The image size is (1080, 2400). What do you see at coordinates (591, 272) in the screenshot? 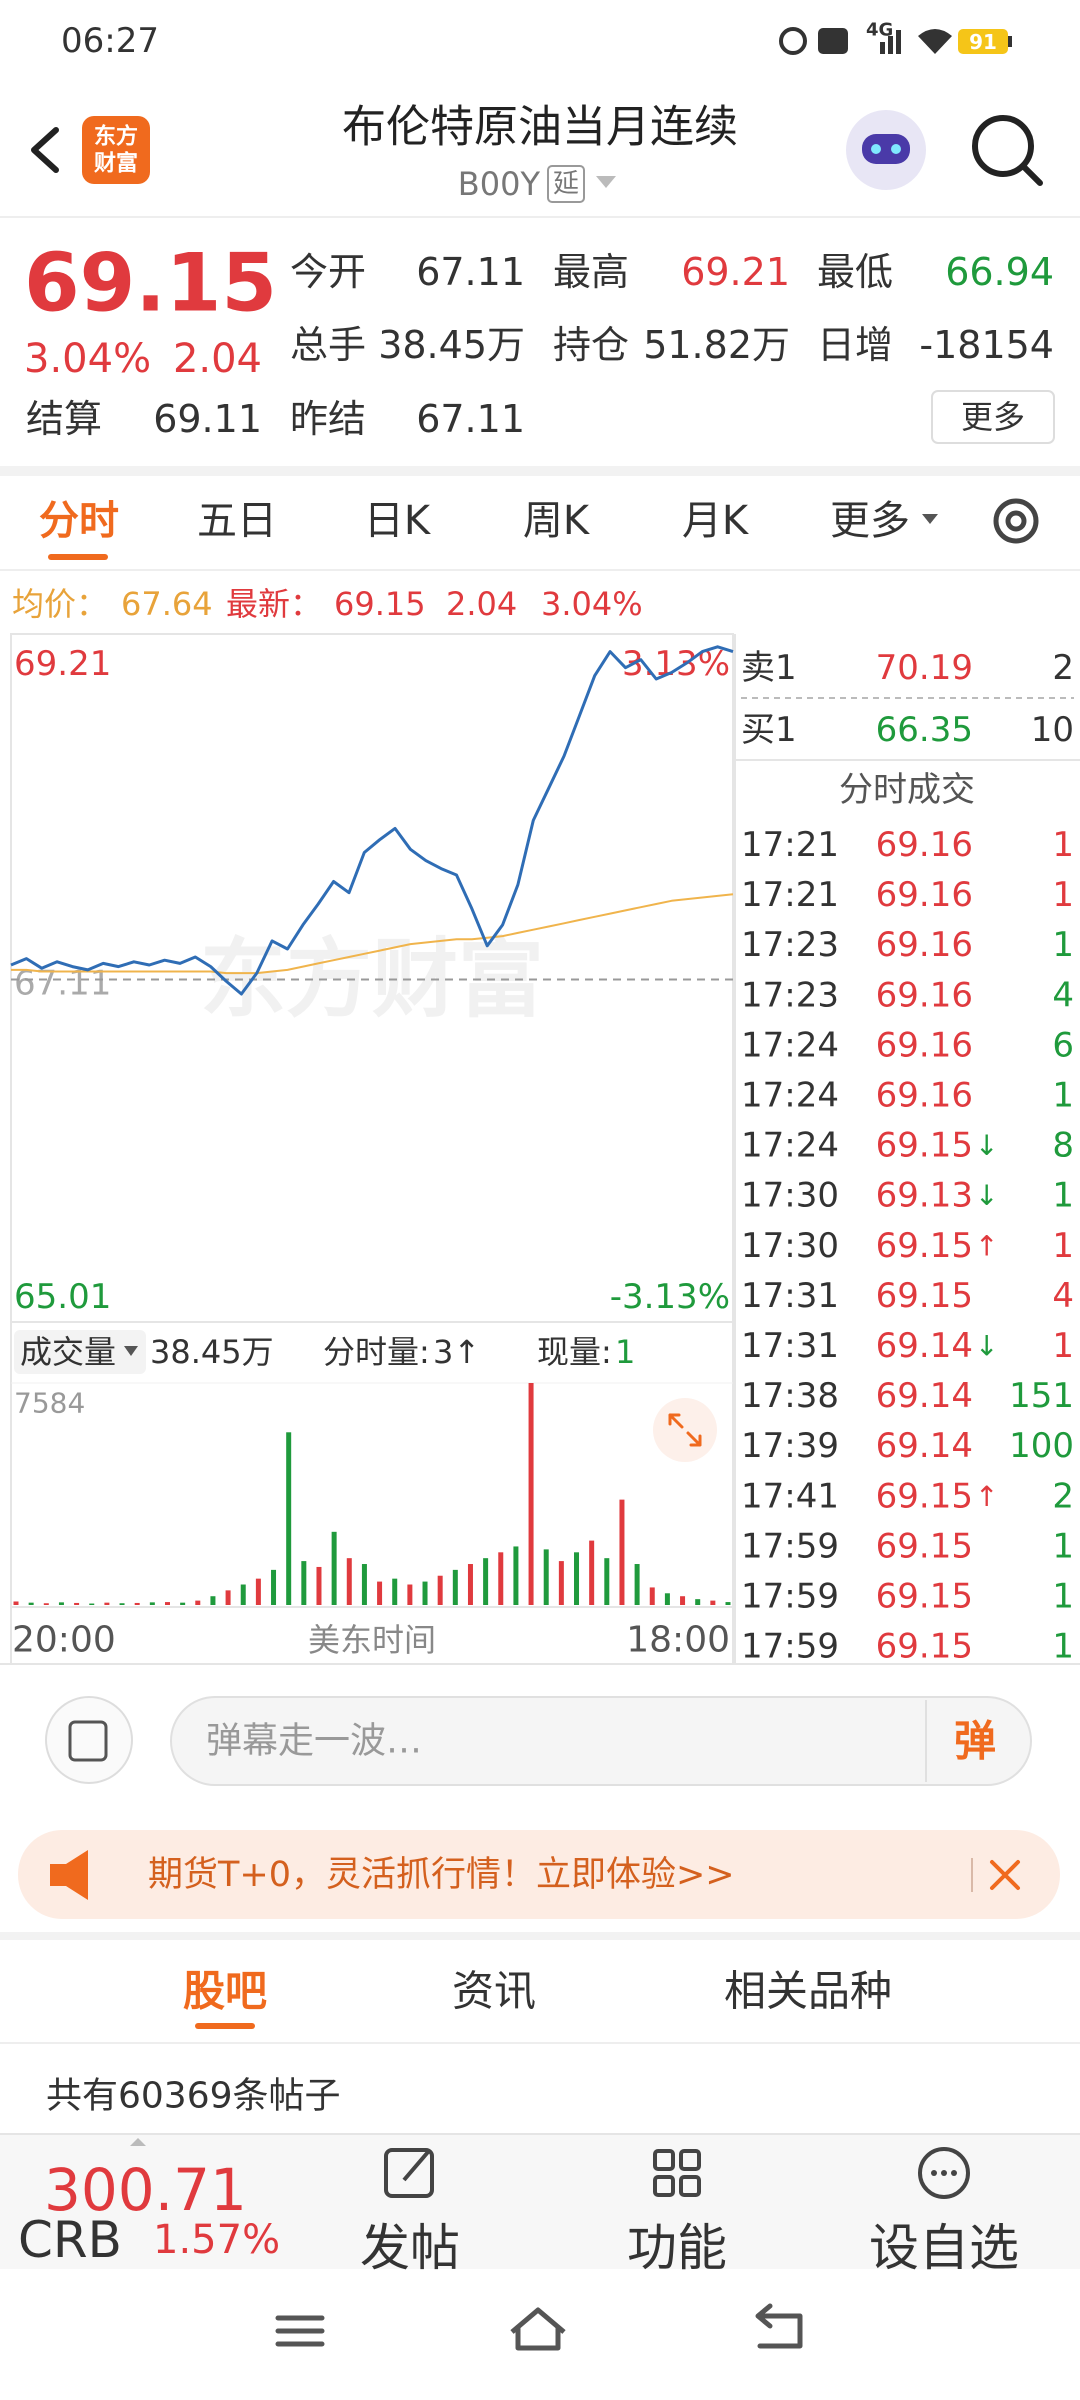
I see `field-label: 最高` at bounding box center [591, 272].